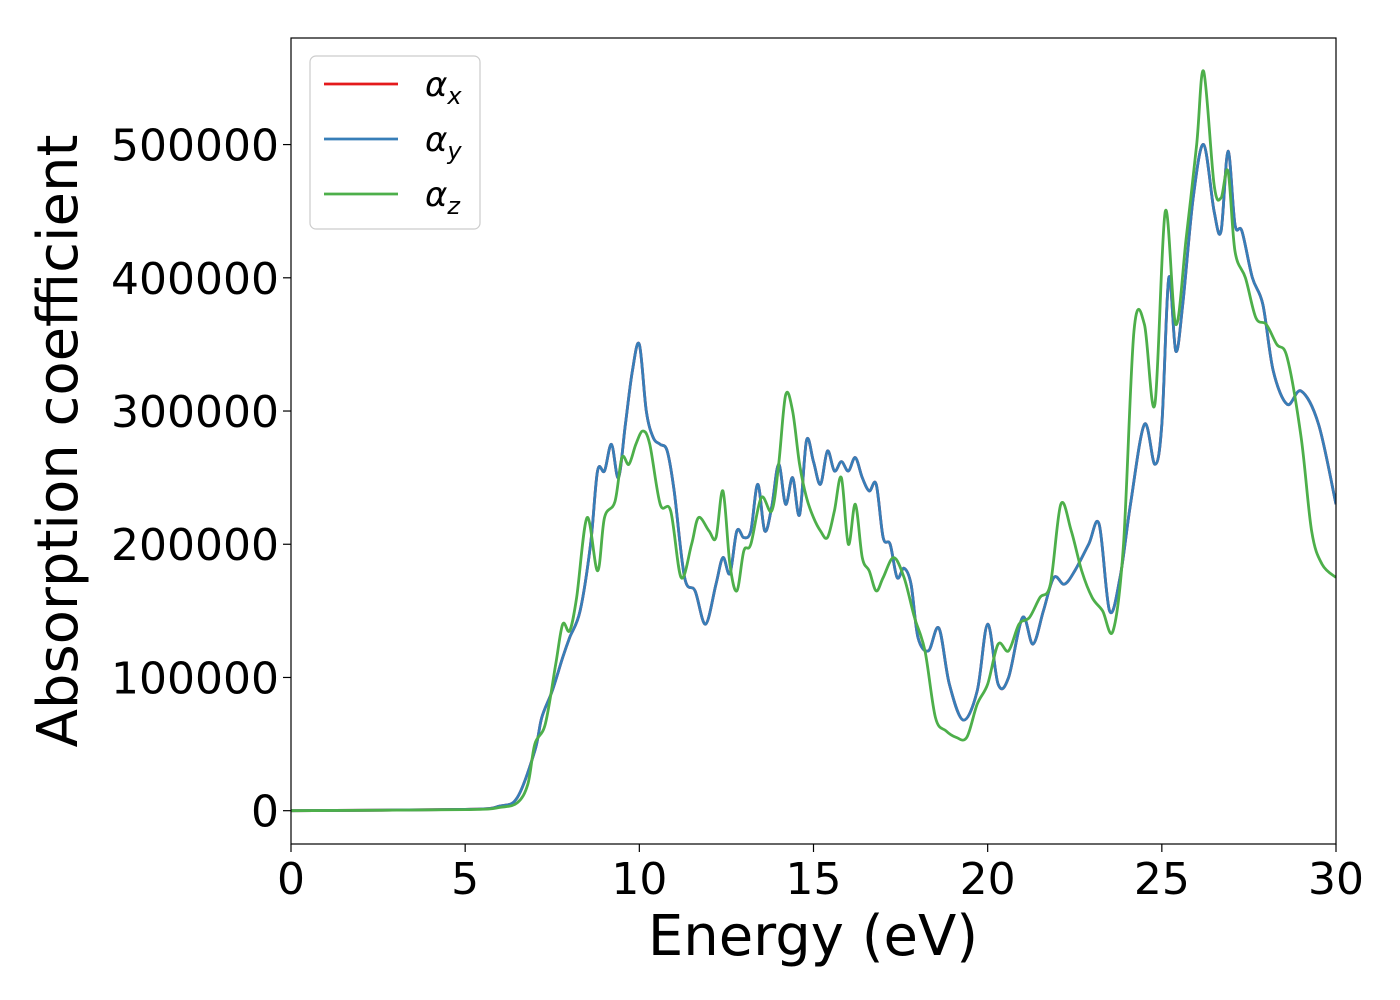 The height and width of the screenshot is (1000, 1400). What do you see at coordinates (195, 545) in the screenshot?
I see `y-tick-label: 200000` at bounding box center [195, 545].